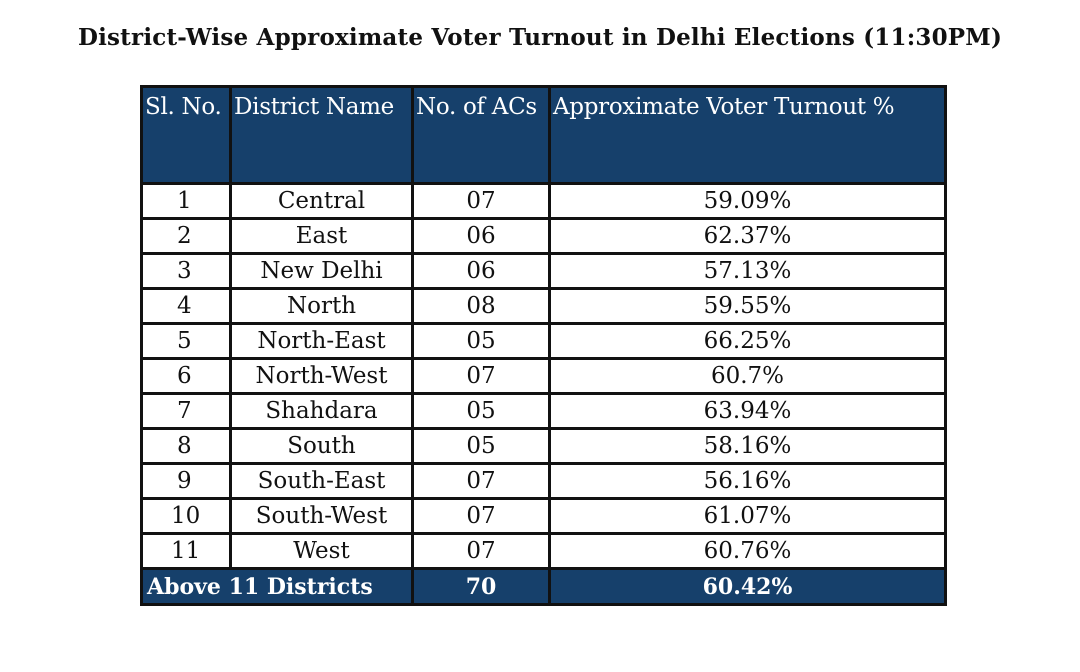  I want to click on table-footer: Above 11 Districts 70 60.42%, so click(543, 586).